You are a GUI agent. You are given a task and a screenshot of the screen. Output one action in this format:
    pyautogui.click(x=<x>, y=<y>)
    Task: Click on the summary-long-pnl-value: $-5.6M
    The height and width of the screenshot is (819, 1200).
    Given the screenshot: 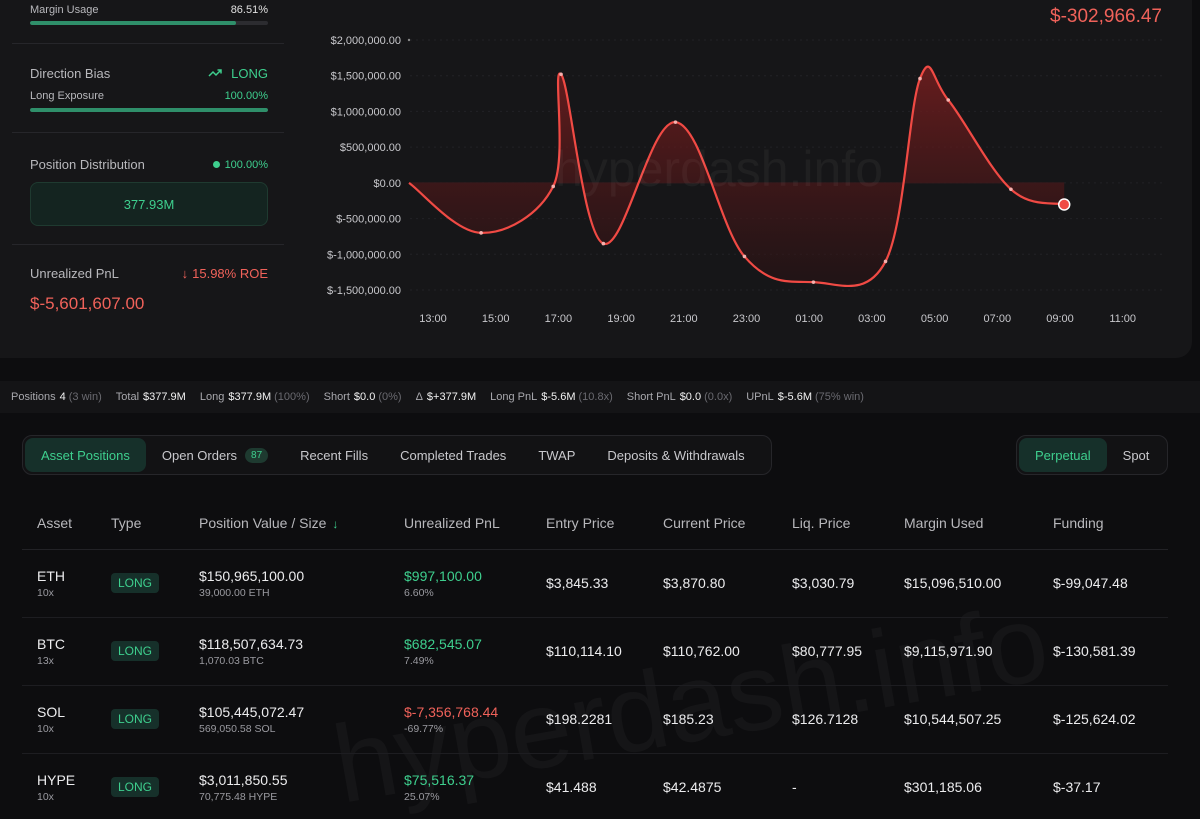 What is the action you would take?
    pyautogui.click(x=558, y=397)
    